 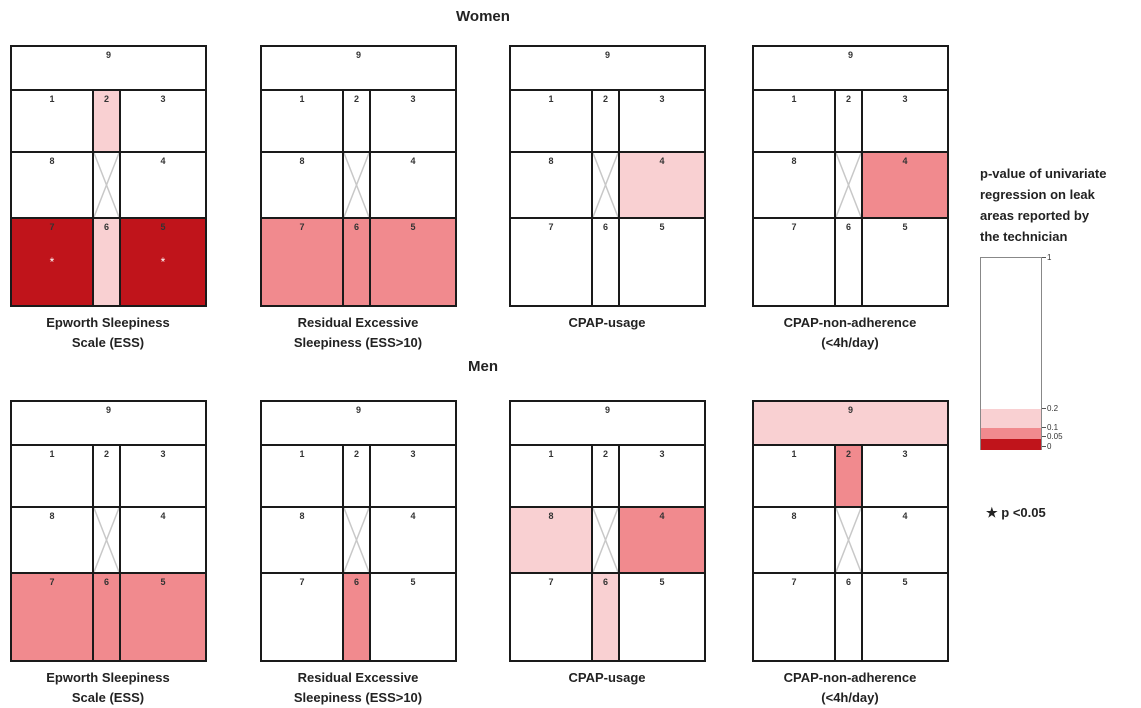 I want to click on legend-title-line: the technician, so click(x=1024, y=236).